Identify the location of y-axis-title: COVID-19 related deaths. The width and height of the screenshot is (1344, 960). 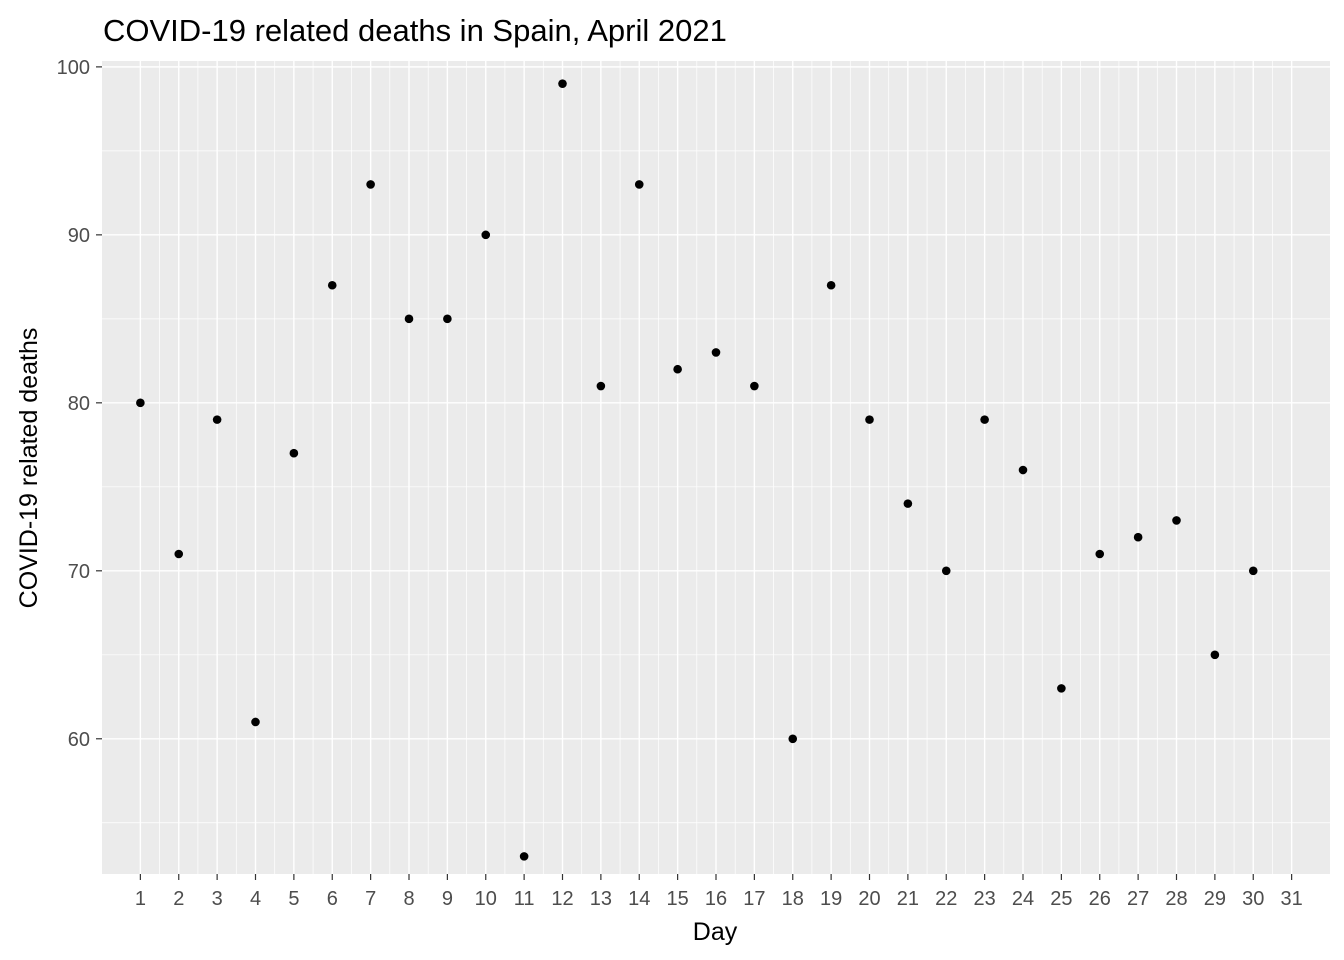
(29, 468).